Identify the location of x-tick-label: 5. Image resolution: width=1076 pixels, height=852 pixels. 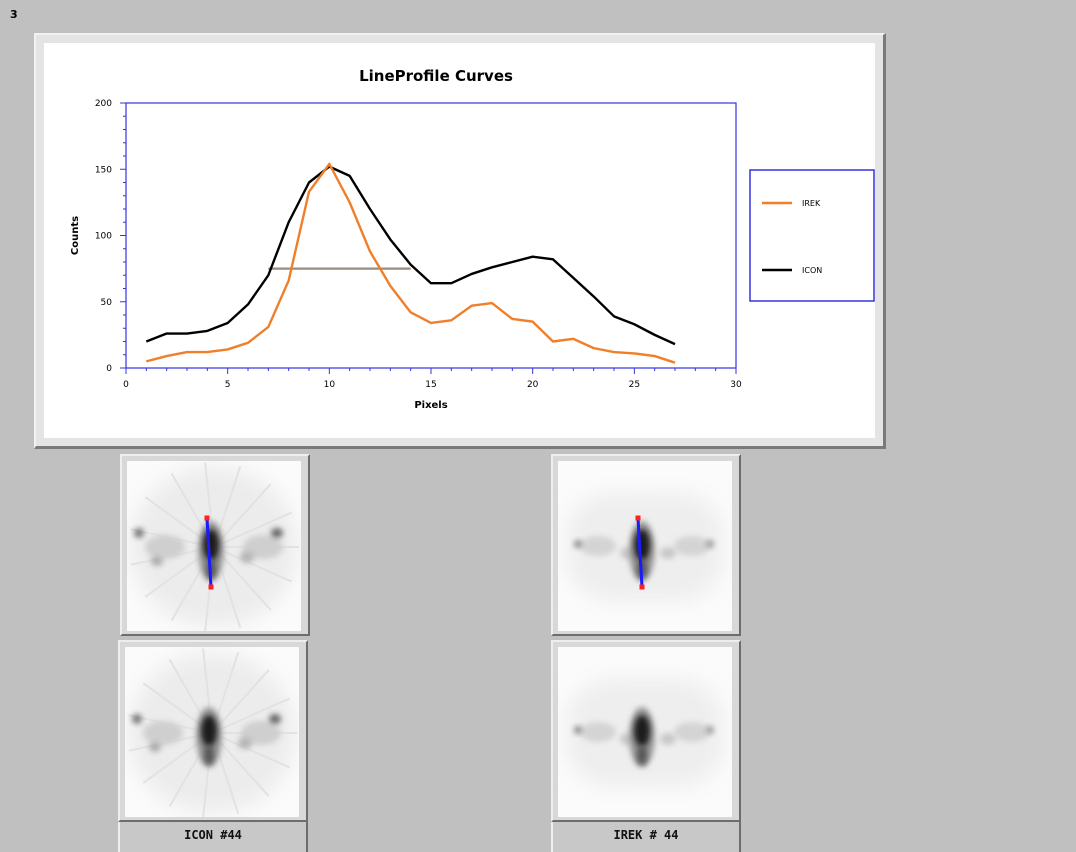
(228, 385).